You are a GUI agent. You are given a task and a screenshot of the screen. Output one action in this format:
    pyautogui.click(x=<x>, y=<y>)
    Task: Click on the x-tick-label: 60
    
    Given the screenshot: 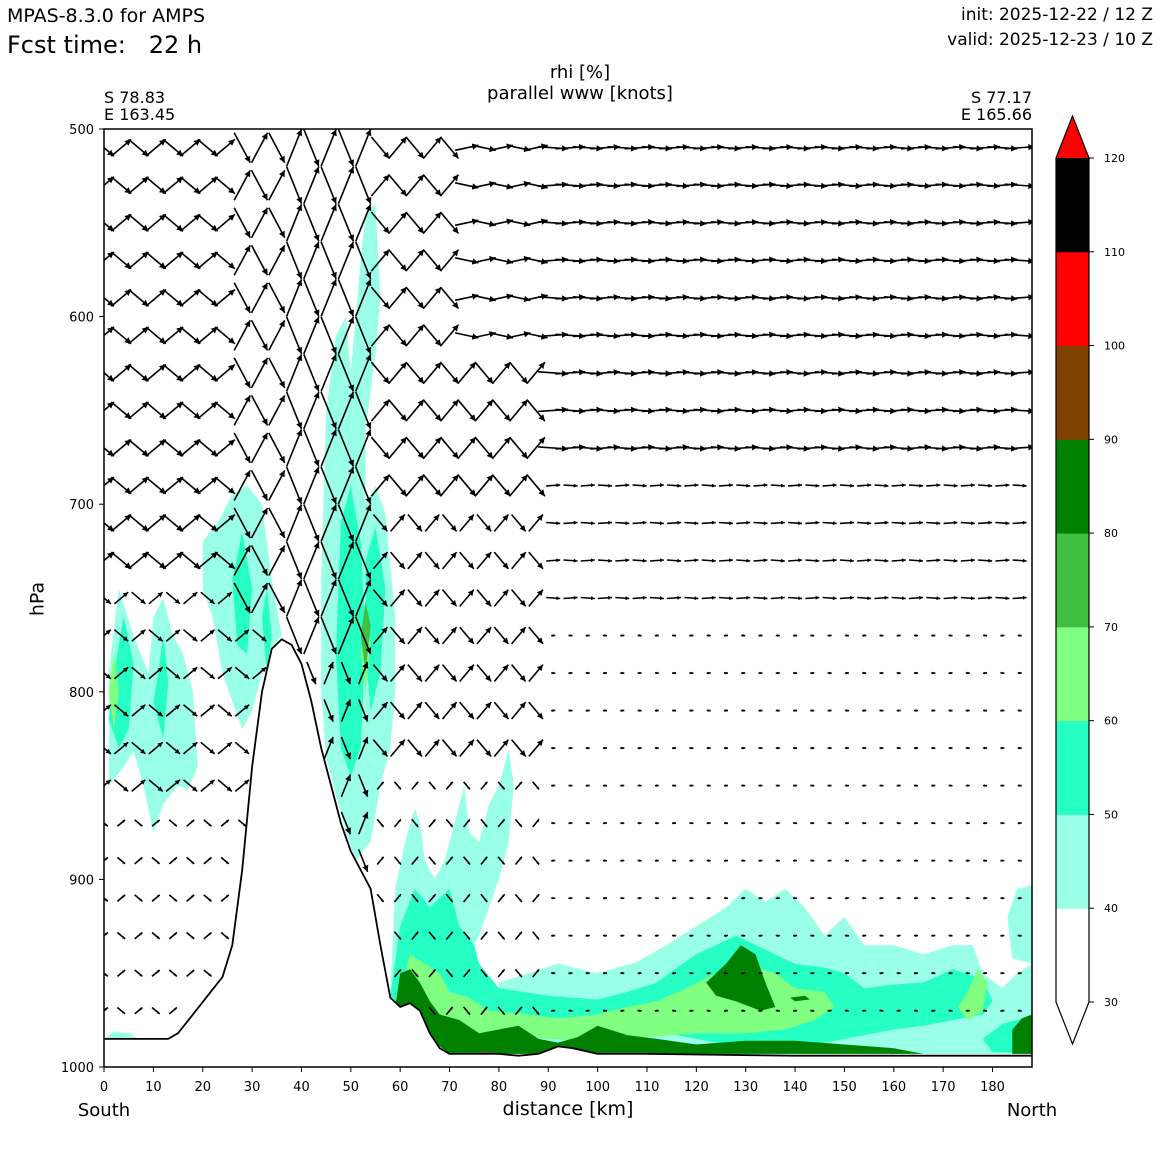 What is the action you would take?
    pyautogui.click(x=400, y=1087)
    